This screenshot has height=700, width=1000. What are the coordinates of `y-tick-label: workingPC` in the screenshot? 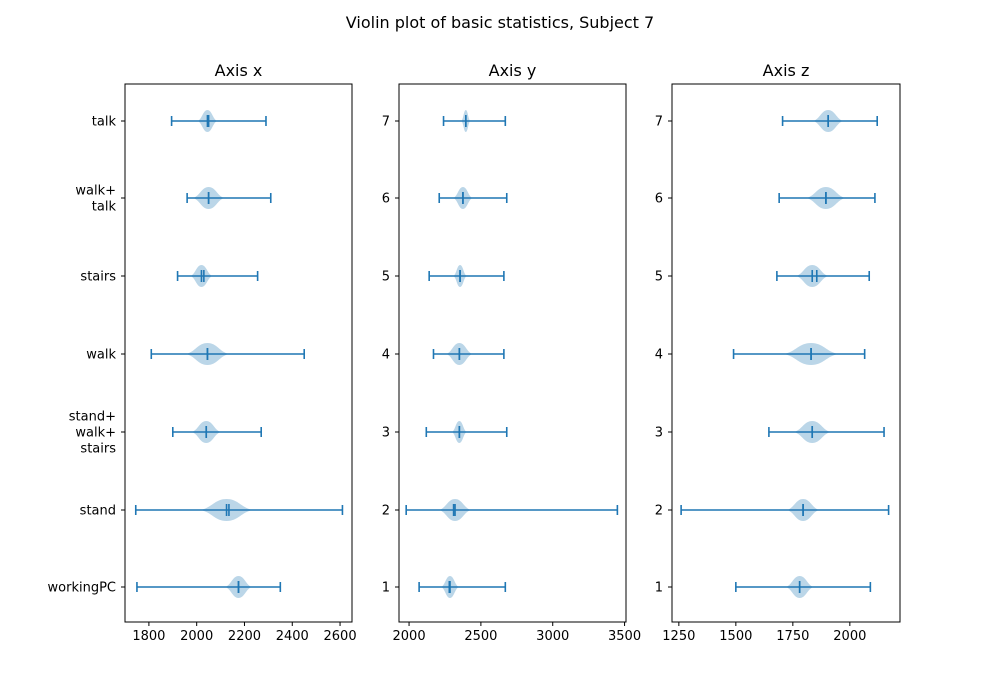 It's located at (82, 588).